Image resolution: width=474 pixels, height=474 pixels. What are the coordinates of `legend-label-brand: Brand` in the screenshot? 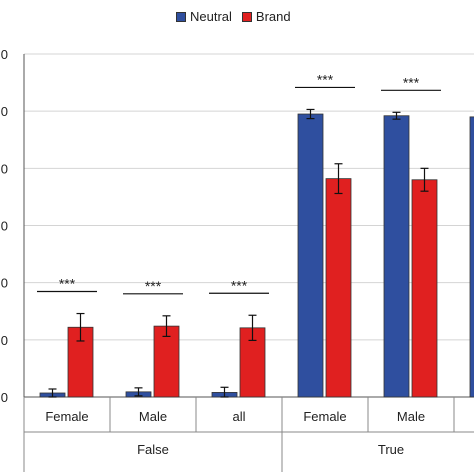 It's located at (273, 16).